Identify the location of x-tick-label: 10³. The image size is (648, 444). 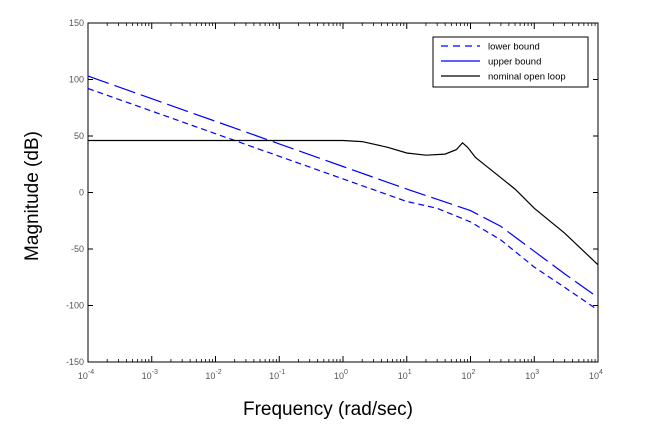
(532, 375).